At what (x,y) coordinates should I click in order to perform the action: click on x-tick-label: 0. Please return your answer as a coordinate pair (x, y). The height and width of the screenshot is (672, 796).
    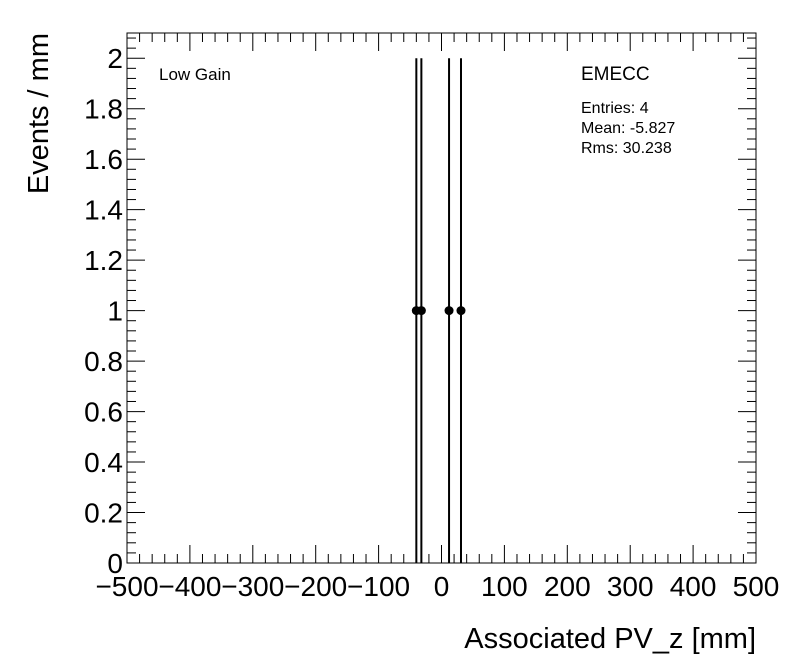
    Looking at the image, I should click on (442, 586).